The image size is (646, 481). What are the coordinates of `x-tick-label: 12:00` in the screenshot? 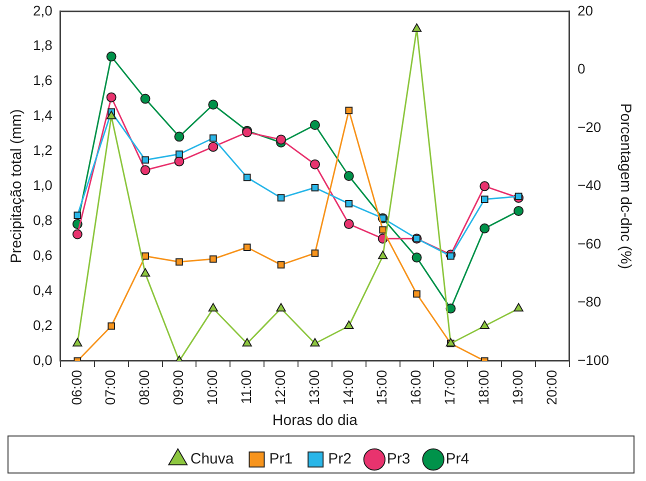 It's located at (280, 388).